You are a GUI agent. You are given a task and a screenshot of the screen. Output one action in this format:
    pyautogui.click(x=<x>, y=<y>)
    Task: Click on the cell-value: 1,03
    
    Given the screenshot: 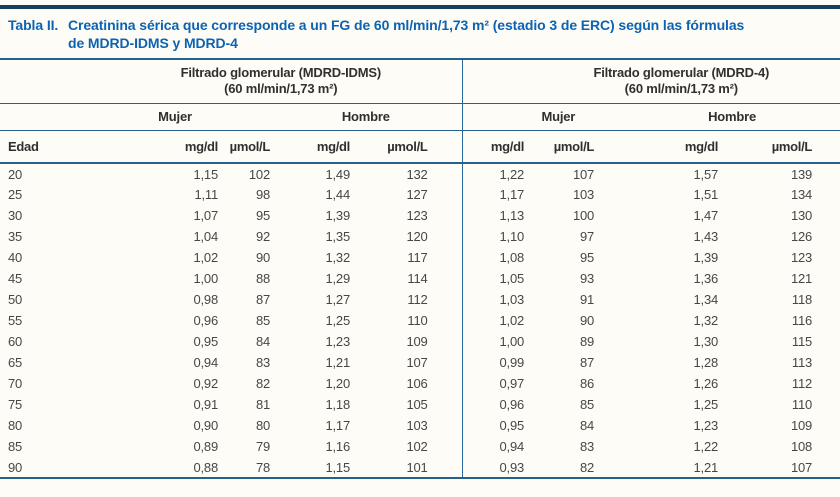 What is the action you would take?
    pyautogui.click(x=492, y=299)
    